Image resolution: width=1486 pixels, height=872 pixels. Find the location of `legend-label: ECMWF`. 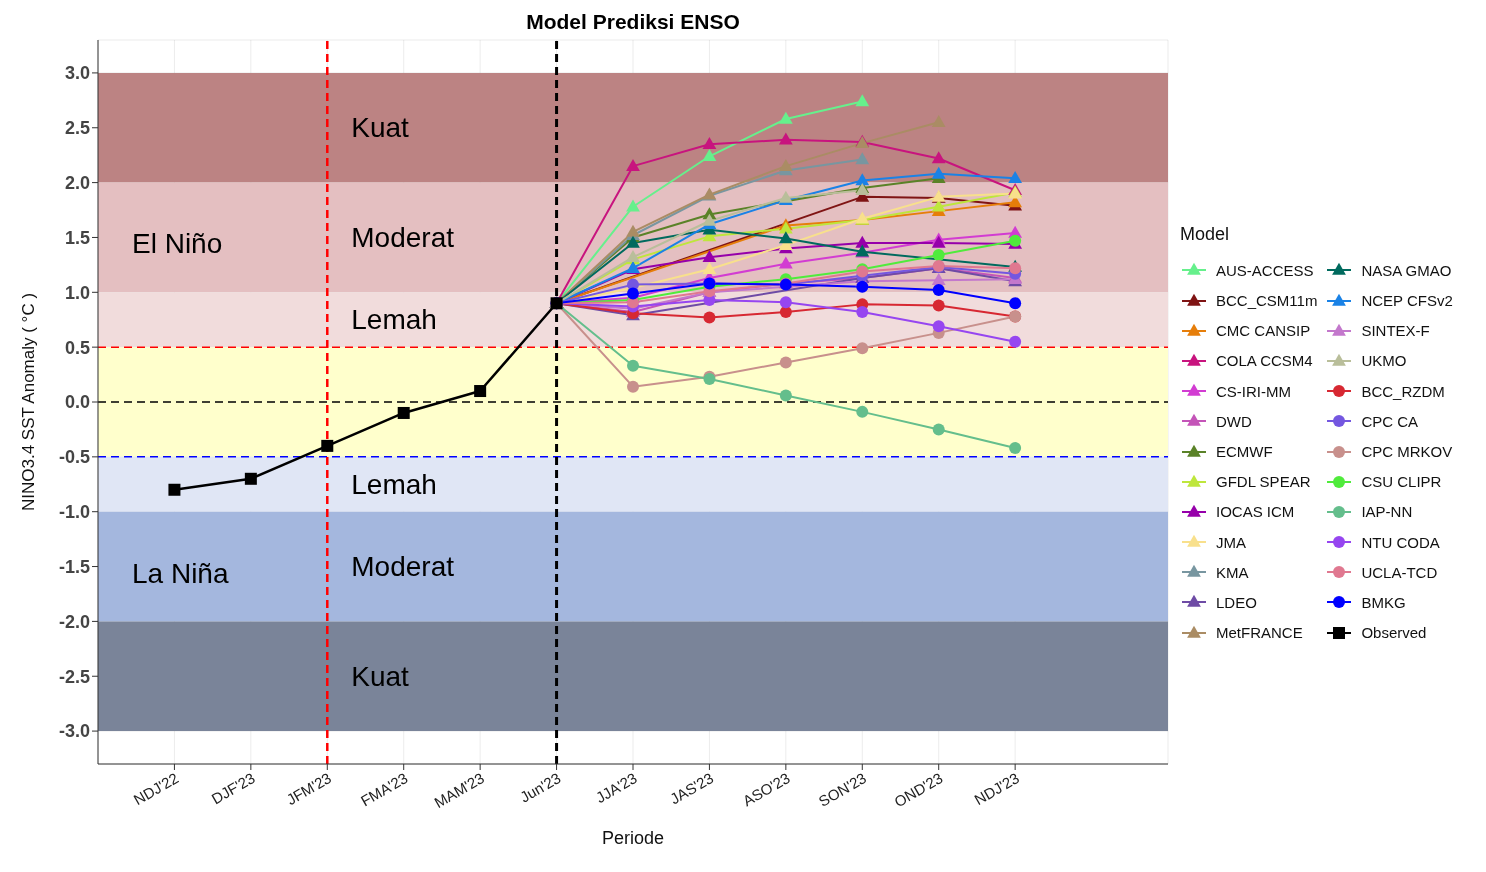

legend-label: ECMWF is located at coordinates (1244, 451).